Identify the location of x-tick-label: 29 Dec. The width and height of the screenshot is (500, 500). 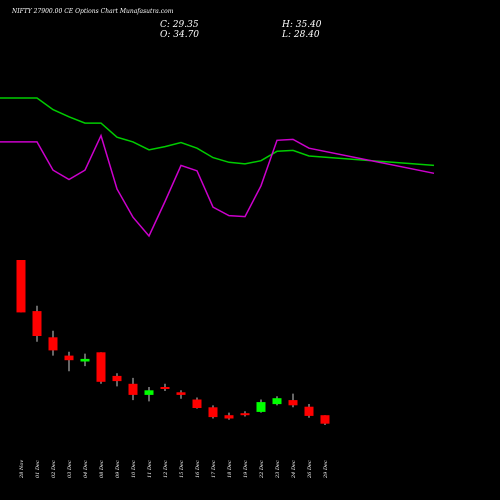
(326, 469).